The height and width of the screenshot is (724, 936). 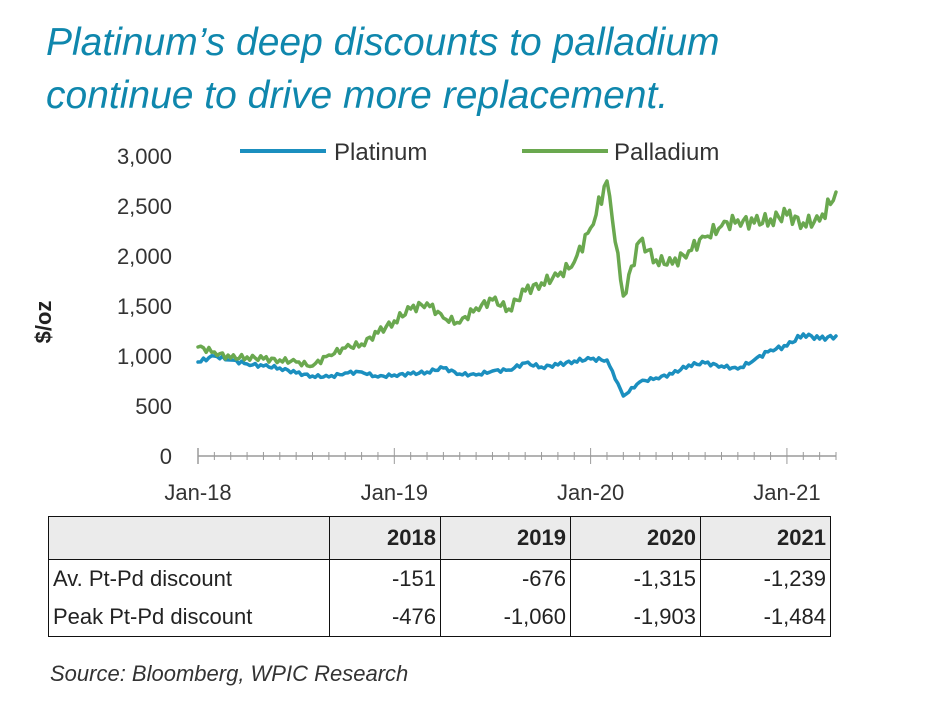 What do you see at coordinates (43, 322) in the screenshot?
I see `y-axis-label: $/oz` at bounding box center [43, 322].